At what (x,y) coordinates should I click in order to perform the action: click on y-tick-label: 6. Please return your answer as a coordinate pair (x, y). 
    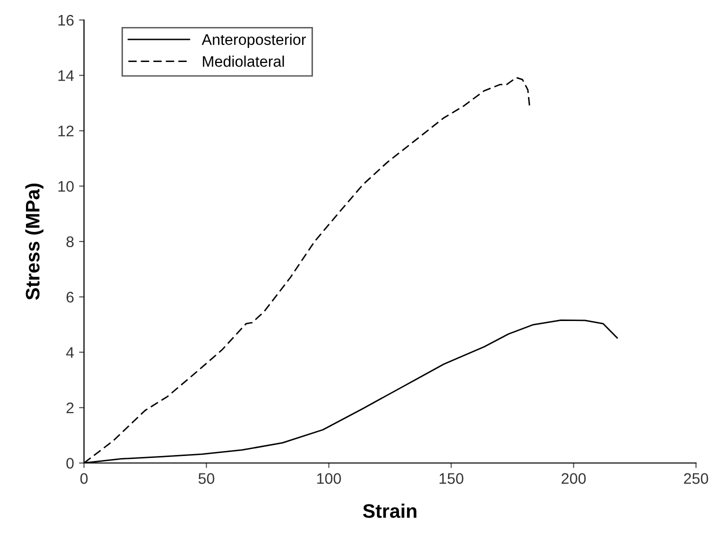
    Looking at the image, I should click on (70, 297).